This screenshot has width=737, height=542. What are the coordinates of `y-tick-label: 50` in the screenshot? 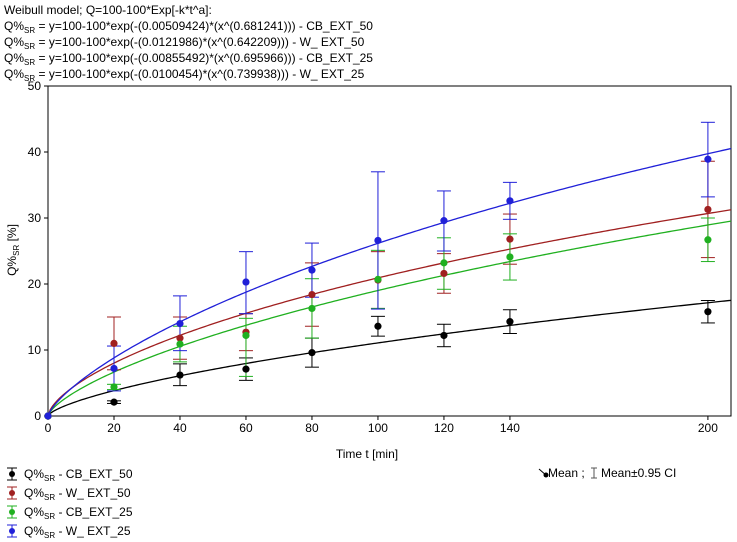 It's located at (35, 86).